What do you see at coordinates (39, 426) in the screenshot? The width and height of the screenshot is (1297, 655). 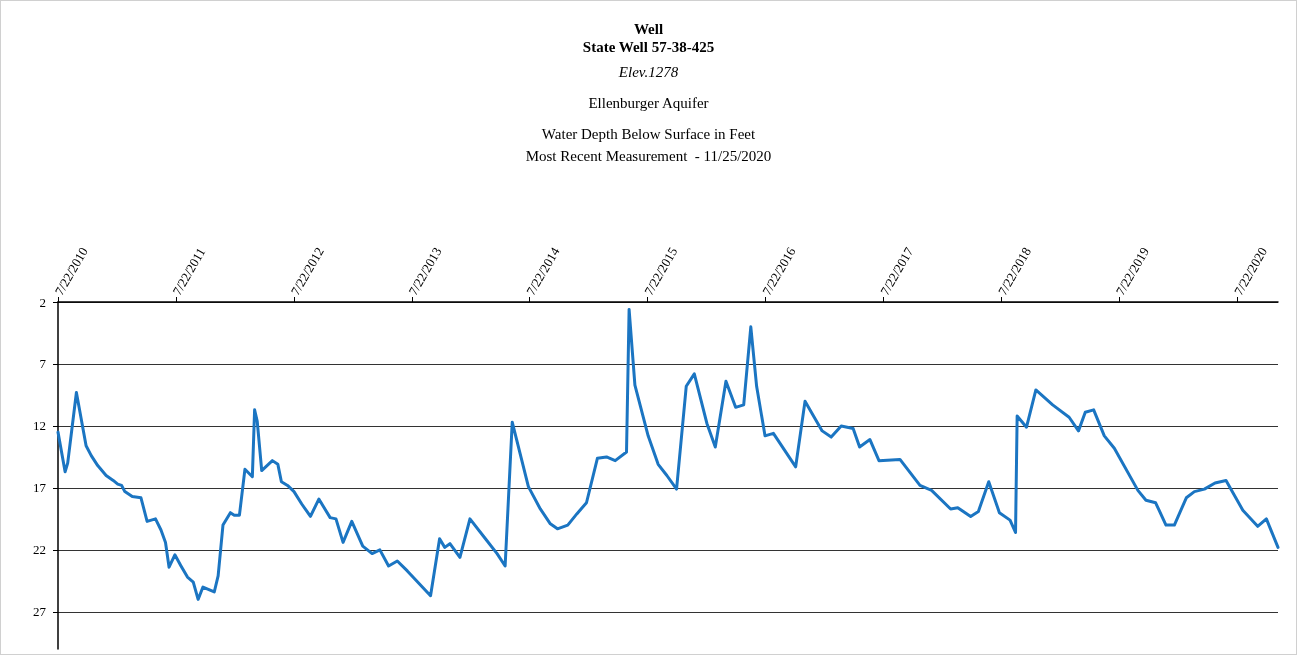 I see `y-tick-label: 12` at bounding box center [39, 426].